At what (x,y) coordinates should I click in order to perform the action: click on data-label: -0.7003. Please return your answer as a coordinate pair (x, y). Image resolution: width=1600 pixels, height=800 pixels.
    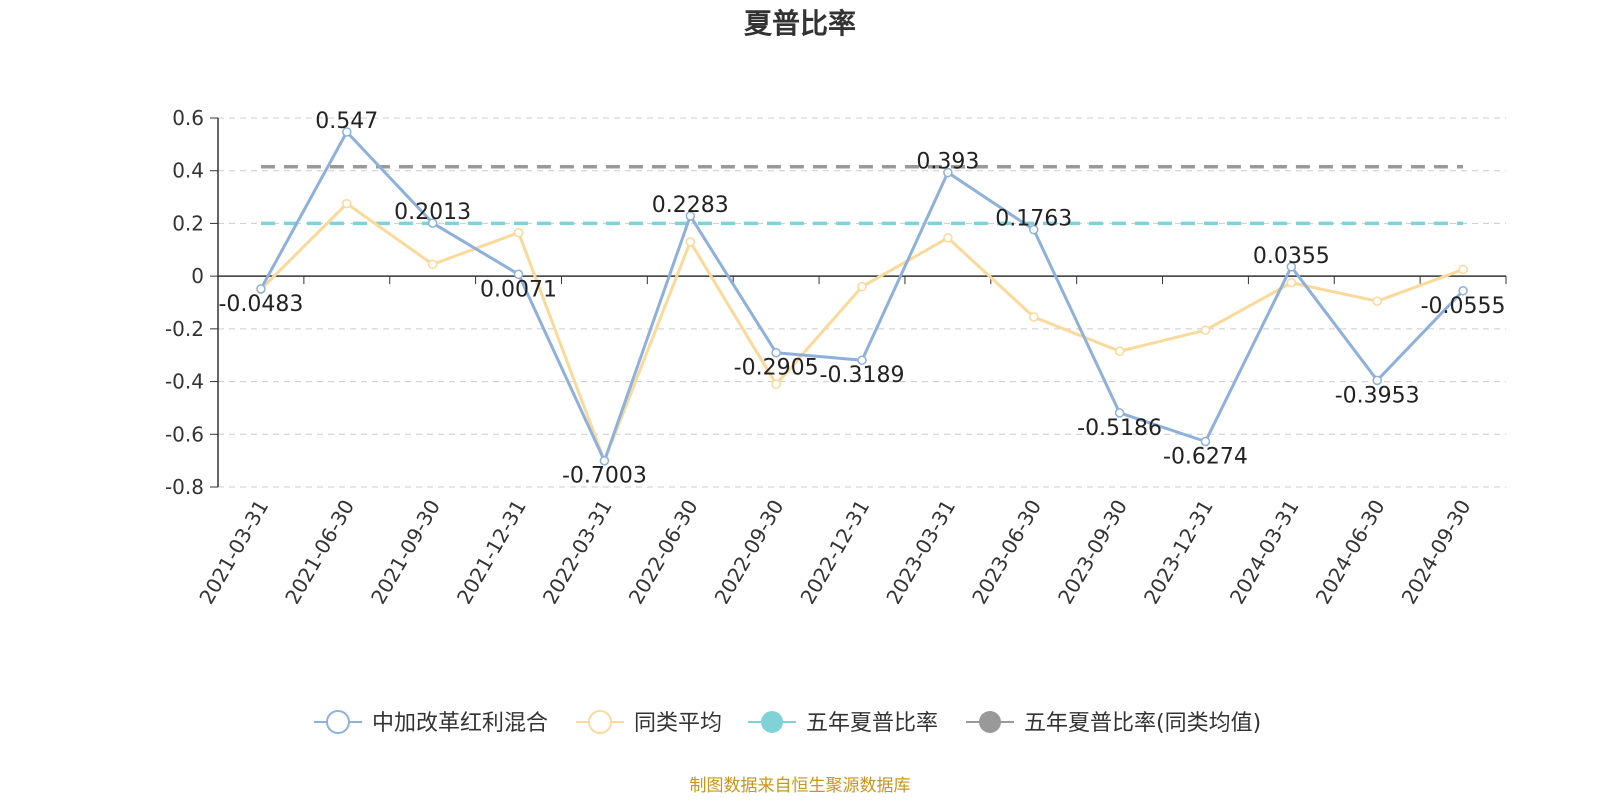
    Looking at the image, I should click on (604, 476).